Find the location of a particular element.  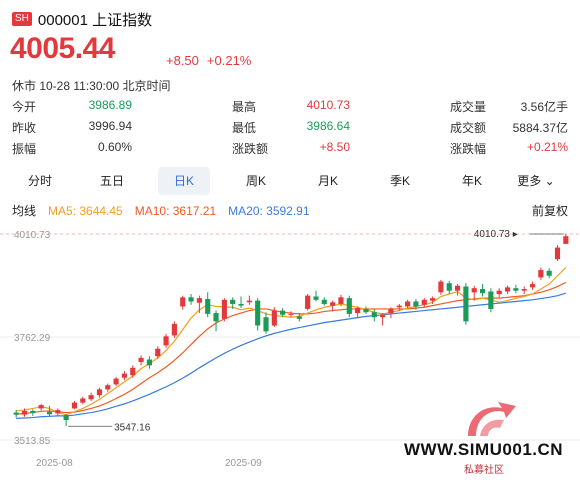

index-code-name: 000001 上证指数 is located at coordinates (95, 20).